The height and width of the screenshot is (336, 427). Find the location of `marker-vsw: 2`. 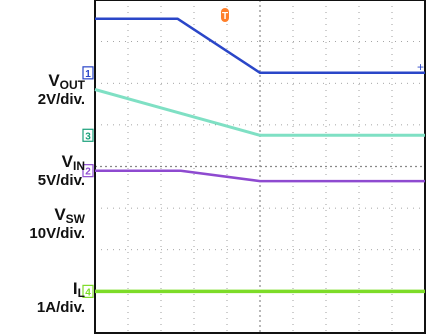

marker-vsw: 2 is located at coordinates (88, 171).